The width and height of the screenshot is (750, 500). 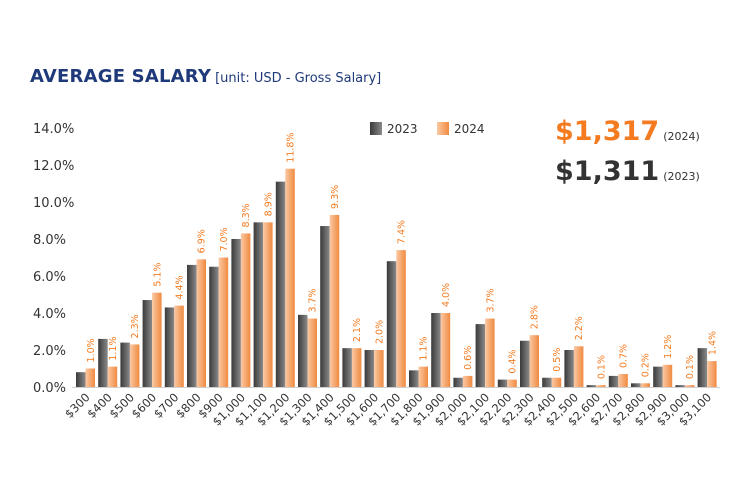 I want to click on data-label: 5.1%, so click(x=157, y=275).